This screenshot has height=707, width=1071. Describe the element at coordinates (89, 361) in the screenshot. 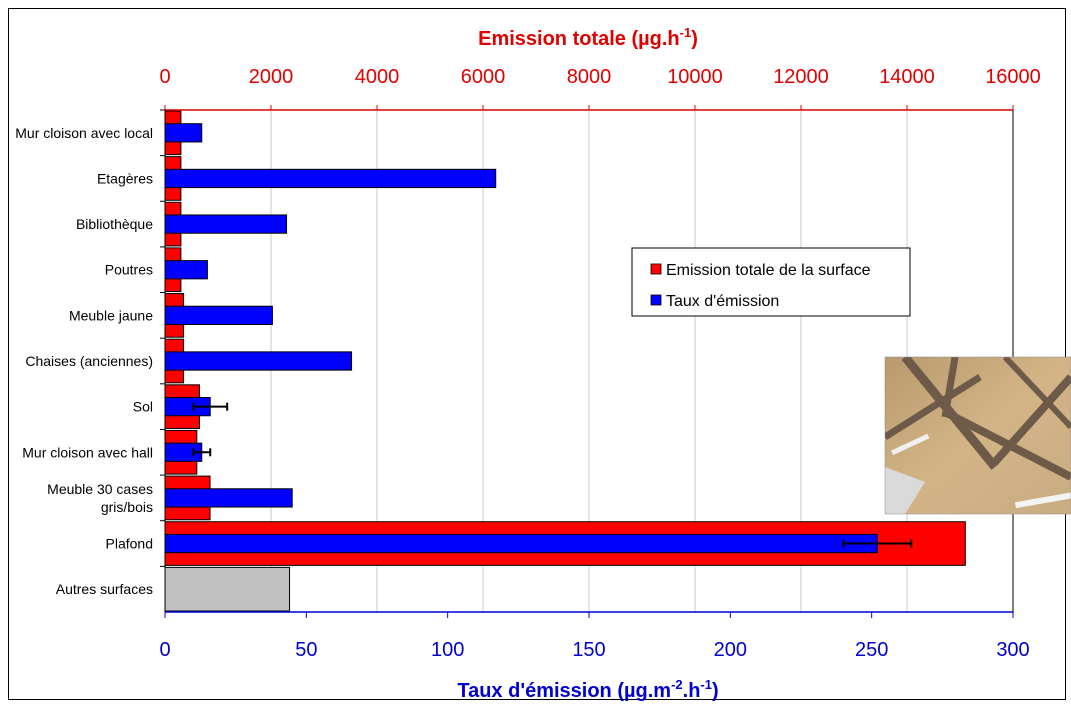

I see `category-label: Chaises (anciennes)` at that location.